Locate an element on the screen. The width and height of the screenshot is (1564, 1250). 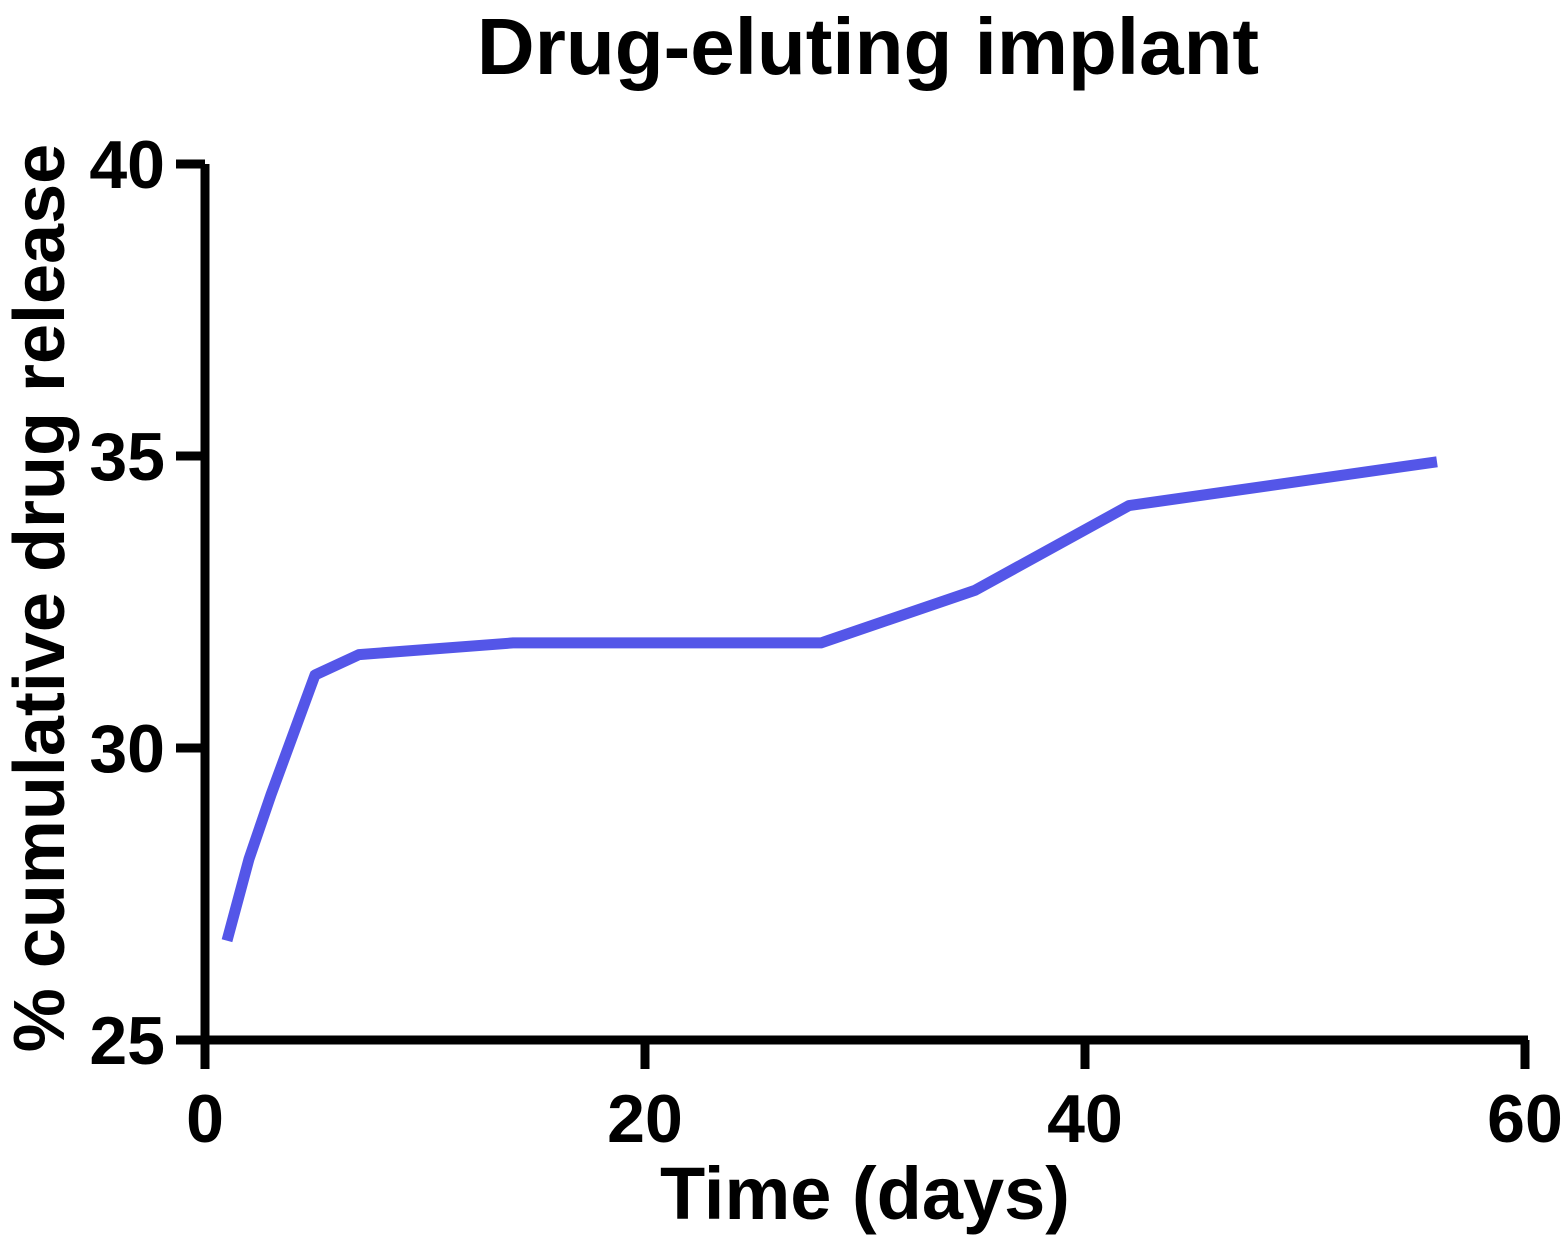
x-tick-label: 20 is located at coordinates (645, 1119).